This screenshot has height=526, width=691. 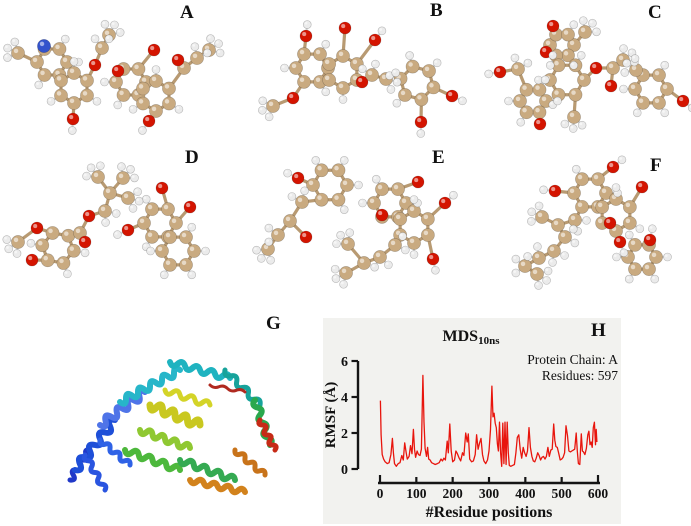 What do you see at coordinates (580, 375) in the screenshot?
I see `chart-annotation-residues: Residues: 597` at bounding box center [580, 375].